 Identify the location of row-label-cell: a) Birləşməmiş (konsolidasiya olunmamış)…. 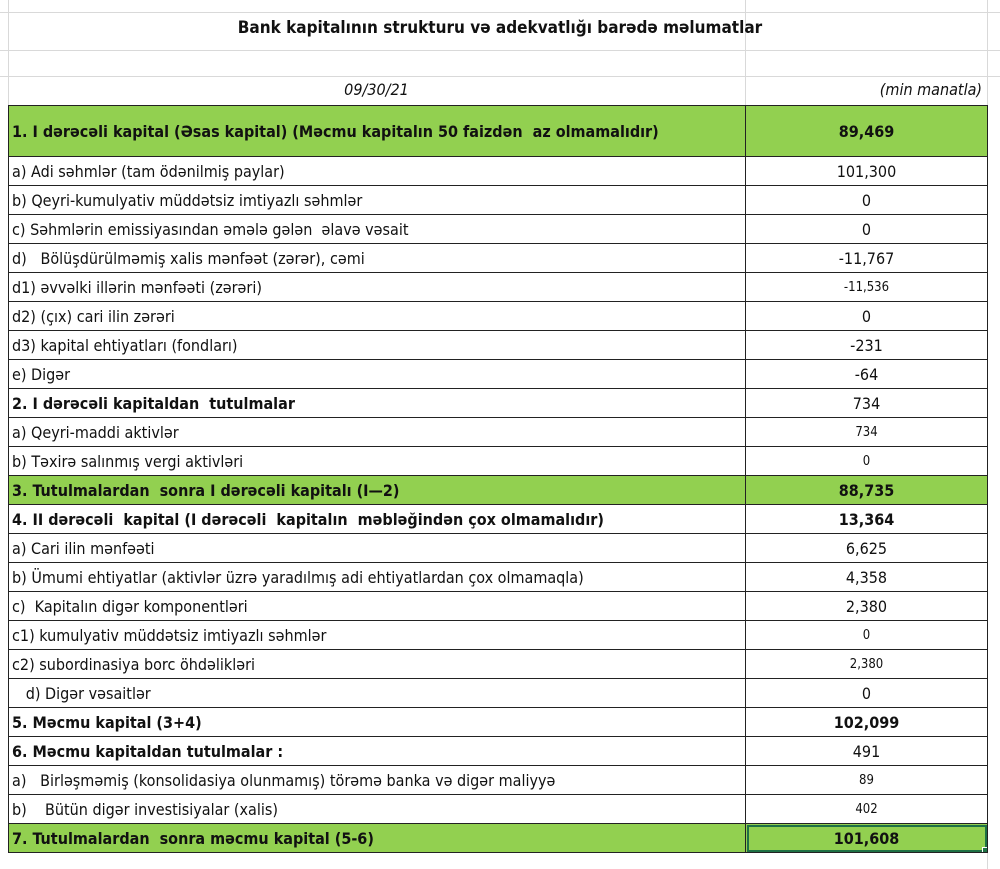
(377, 780).